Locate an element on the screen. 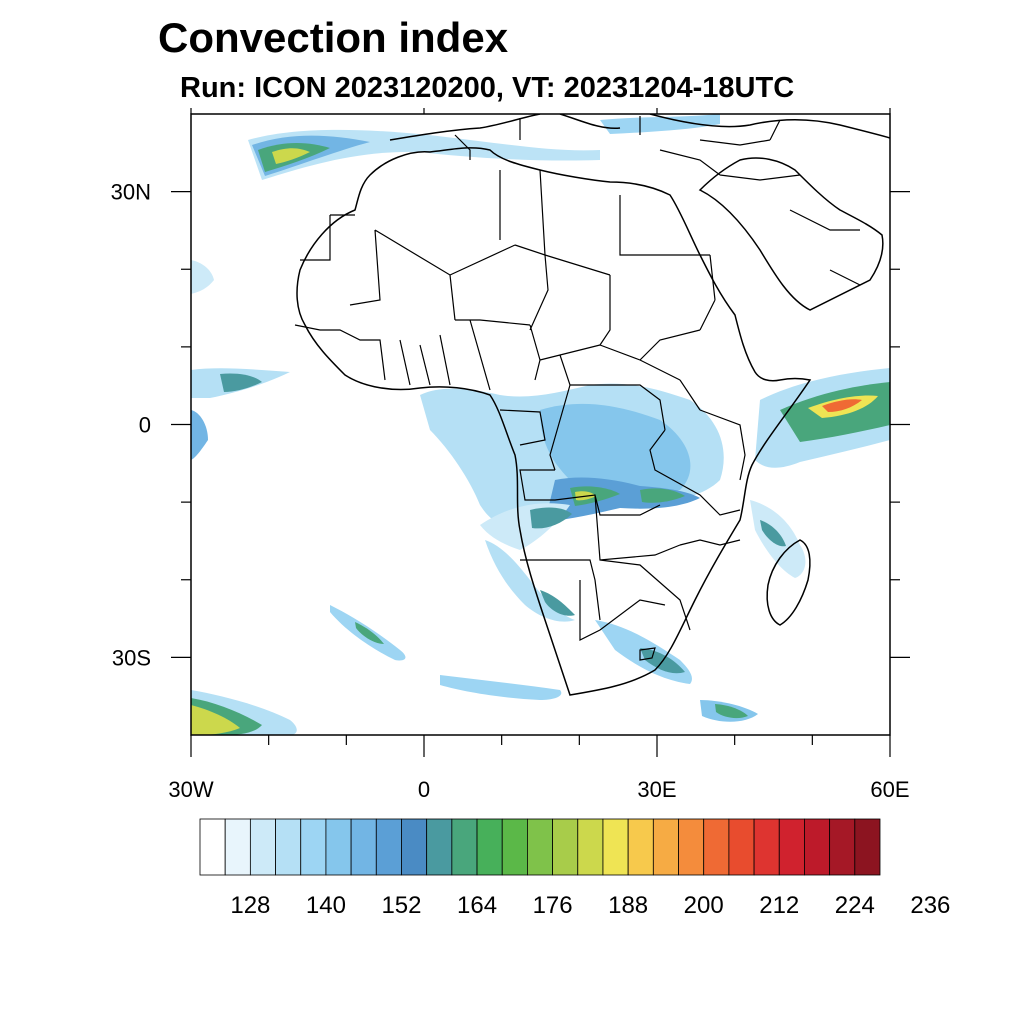 The image size is (1024, 1024). colorbar-label: 188 is located at coordinates (628, 905).